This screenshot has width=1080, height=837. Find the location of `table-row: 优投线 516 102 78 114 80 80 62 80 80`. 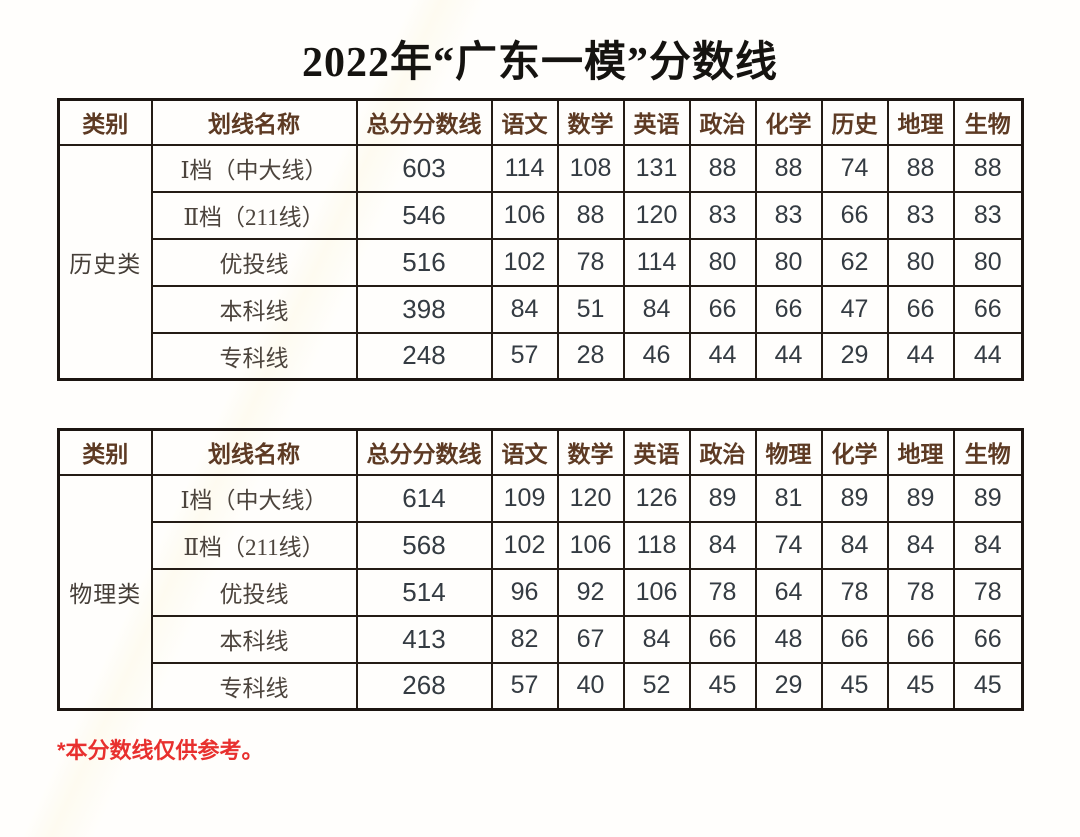

table-row: 优投线 516 102 78 114 80 80 62 80 80 is located at coordinates (541, 262).